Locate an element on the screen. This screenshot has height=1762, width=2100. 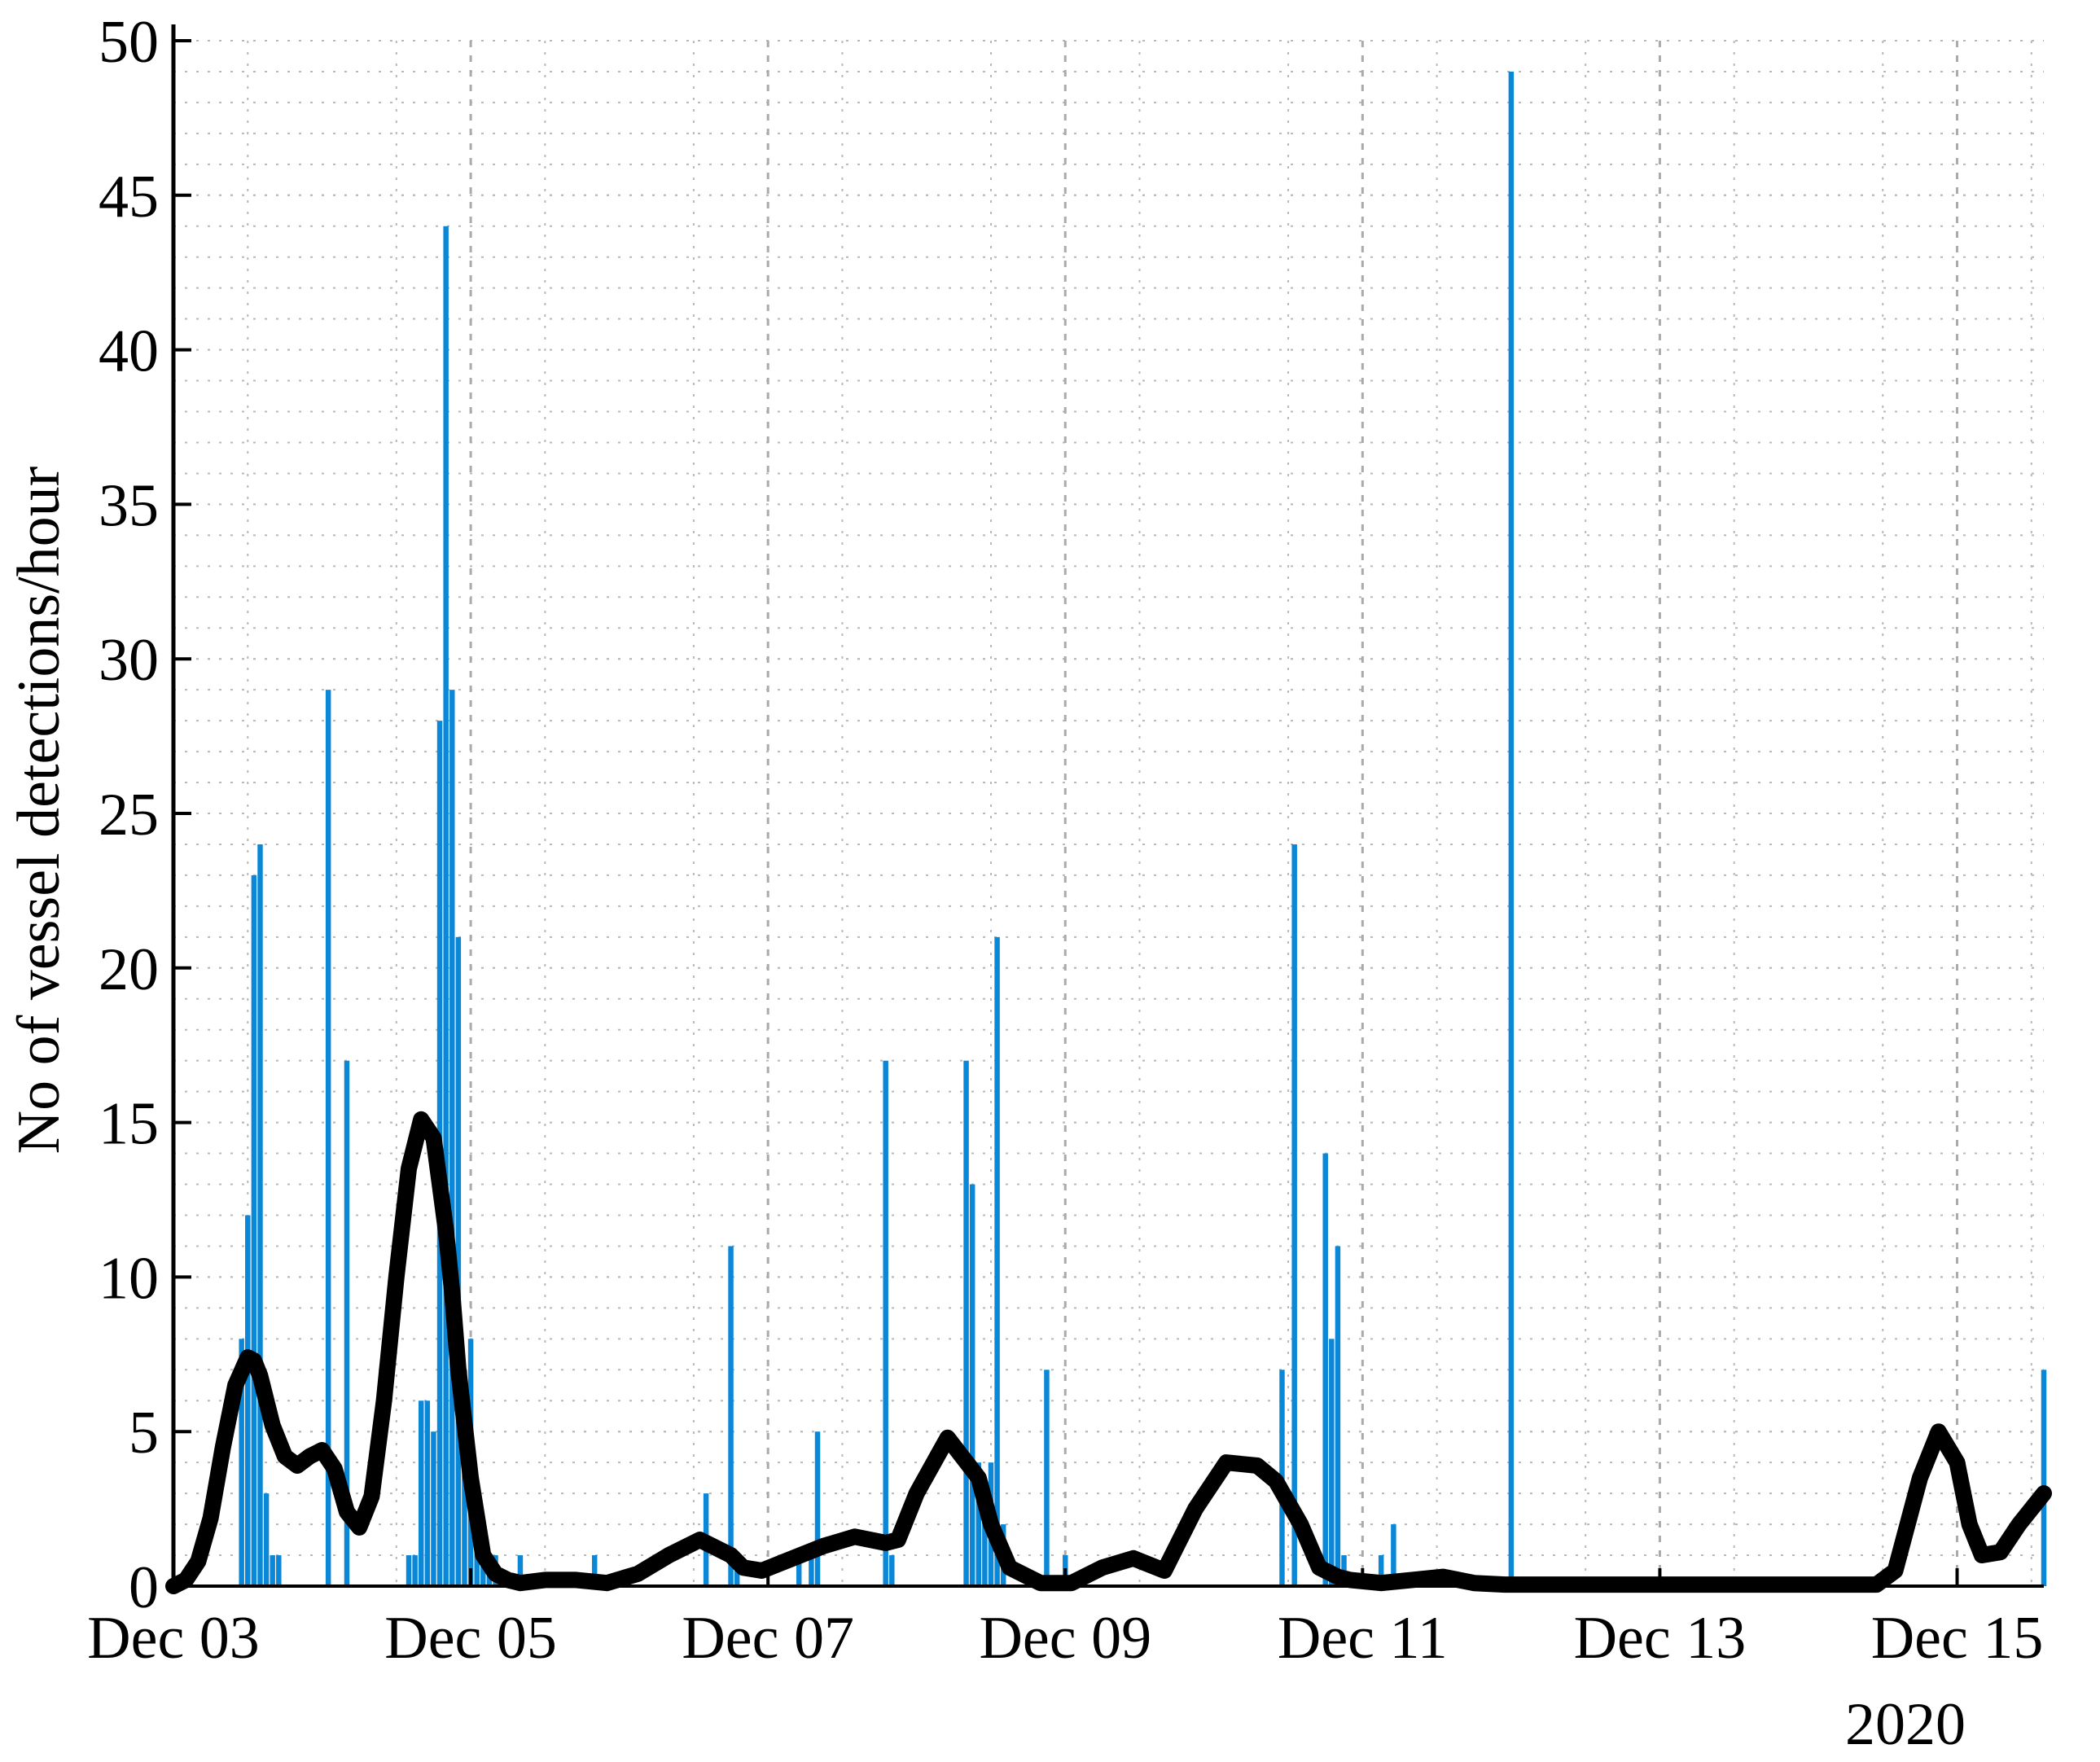
x-tick-label: Dec 07 is located at coordinates (768, 1638).